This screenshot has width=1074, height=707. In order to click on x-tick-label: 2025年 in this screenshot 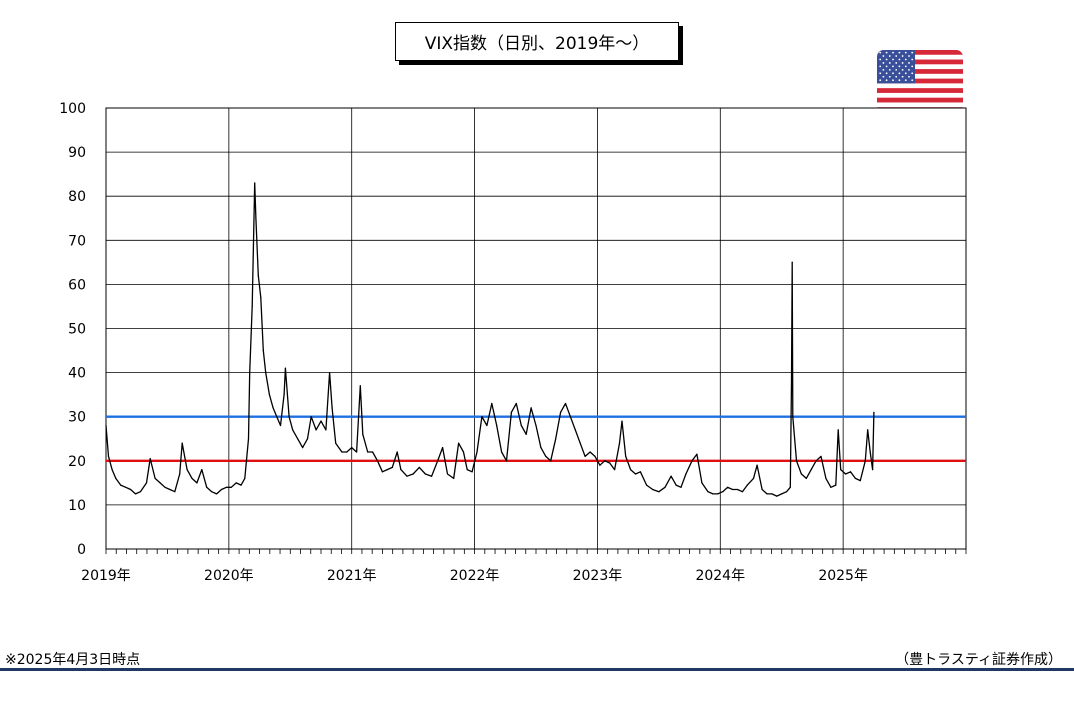, I will do `click(843, 576)`.